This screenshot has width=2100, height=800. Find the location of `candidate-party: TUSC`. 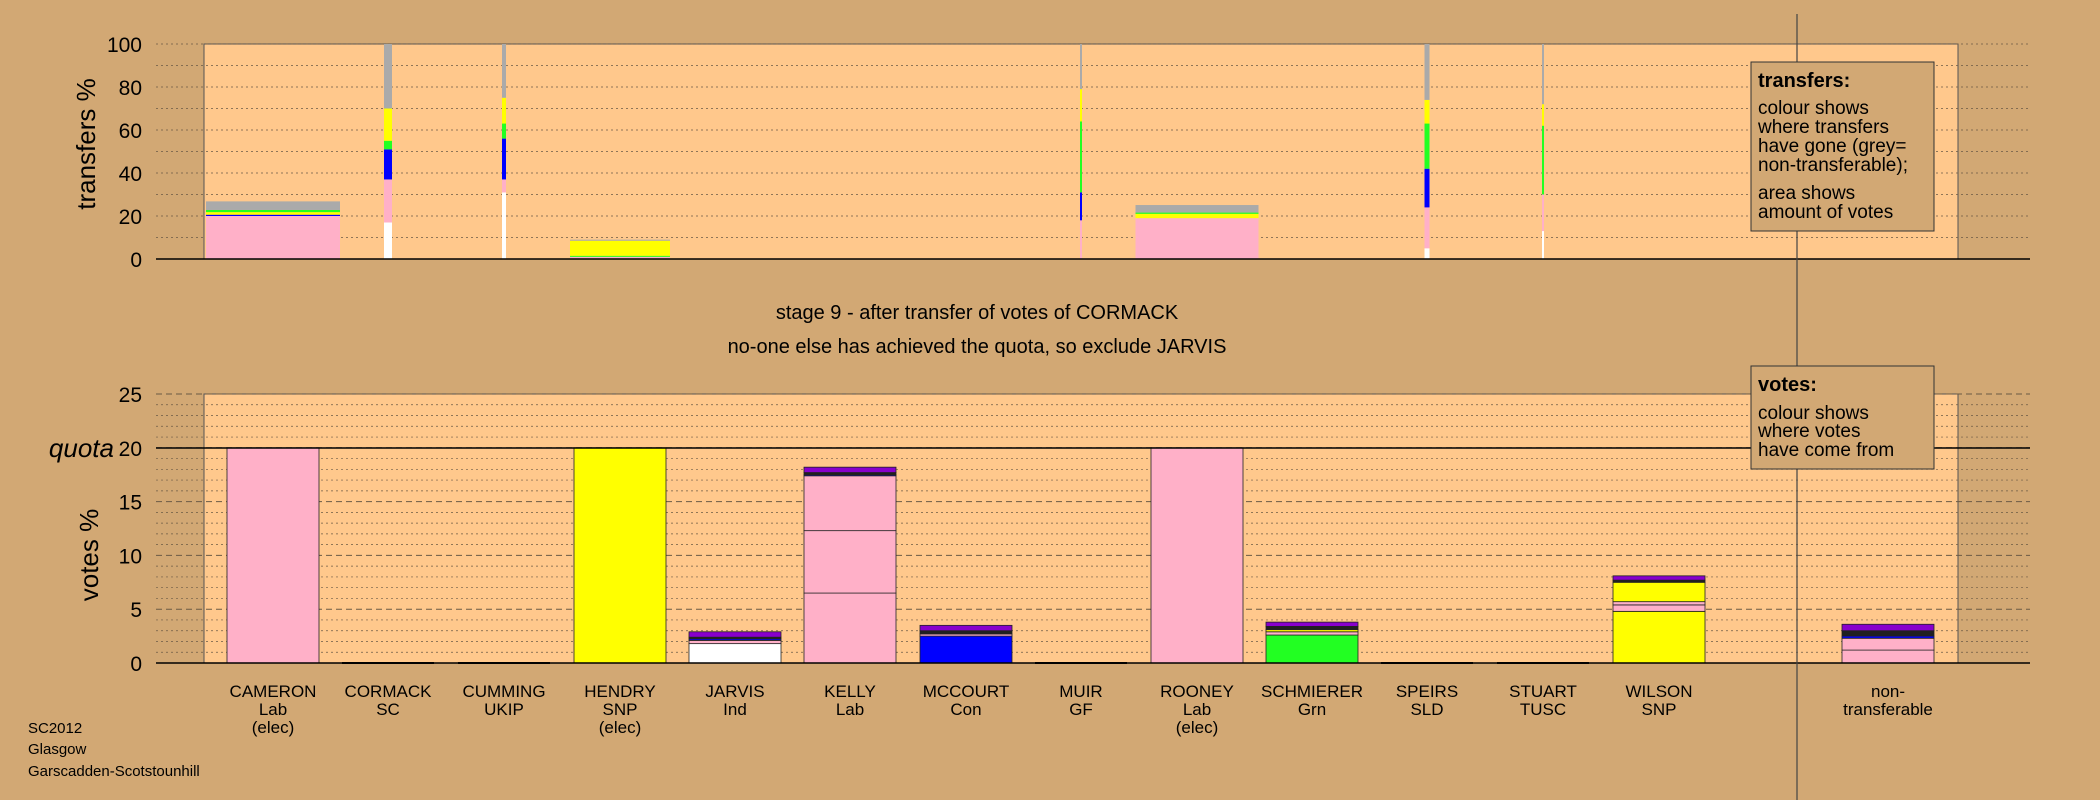

candidate-party: TUSC is located at coordinates (1543, 709).